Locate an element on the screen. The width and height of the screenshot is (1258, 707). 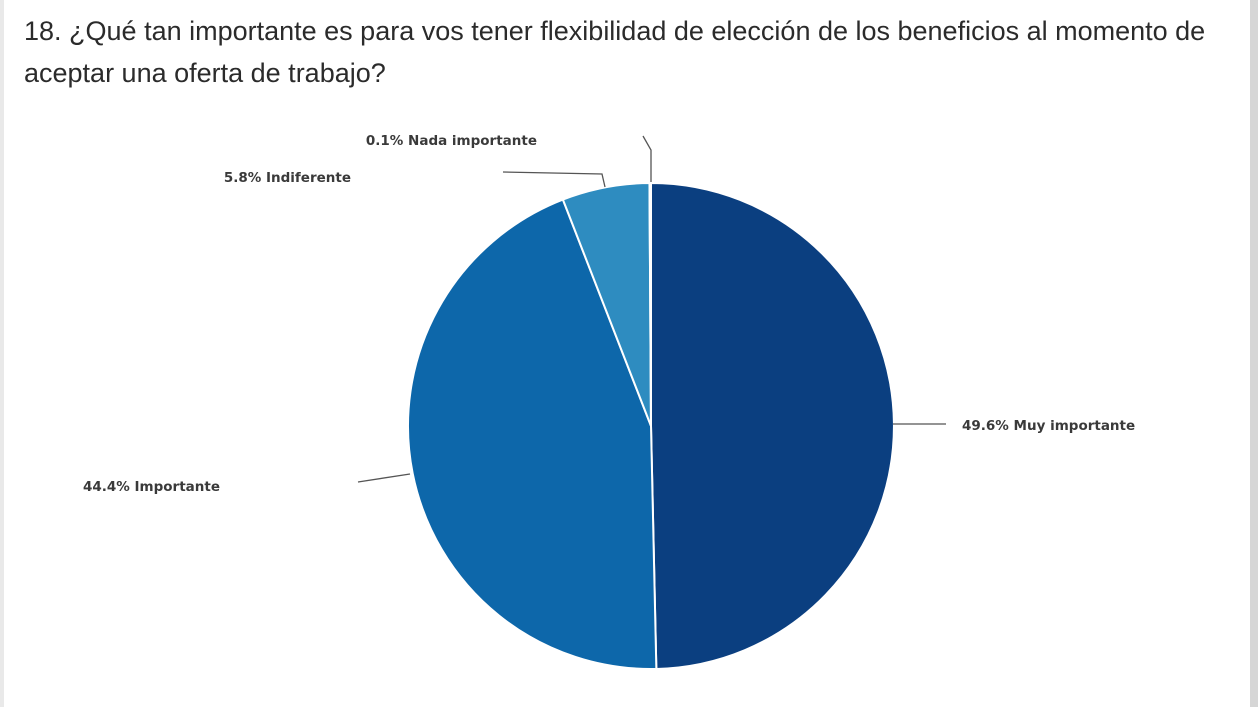
data-label-importante: 44.4% Importante is located at coordinates (151, 487).